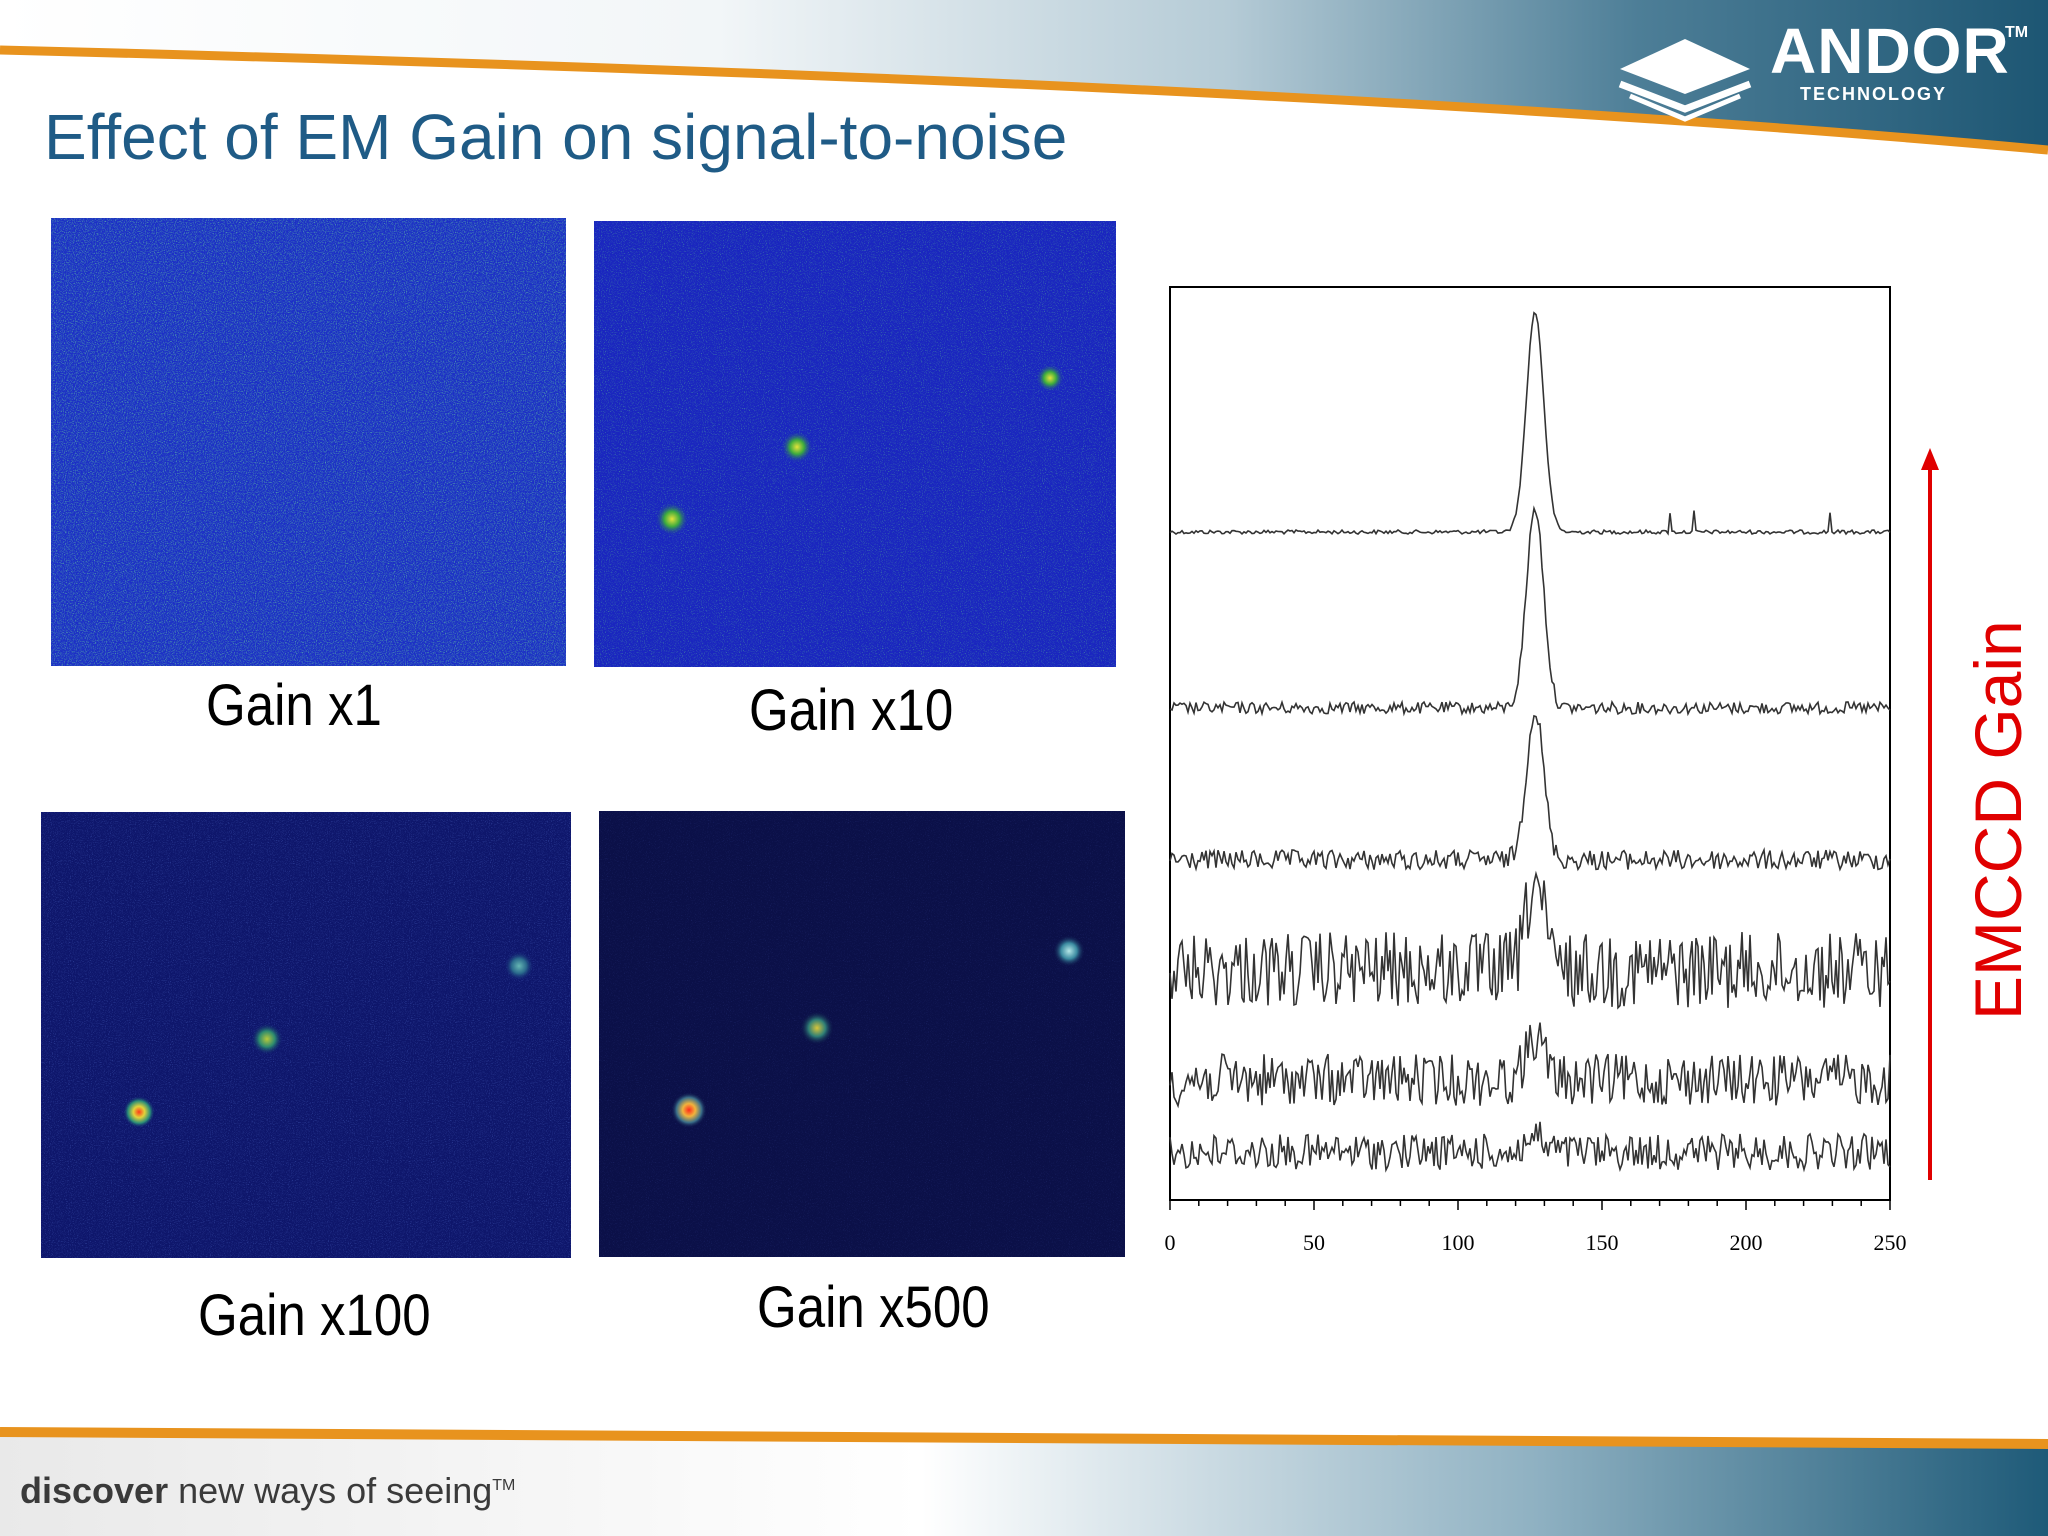 The image size is (2048, 1536). What do you see at coordinates (851, 710) in the screenshot?
I see `caption-gain-x10: Gain x10` at bounding box center [851, 710].